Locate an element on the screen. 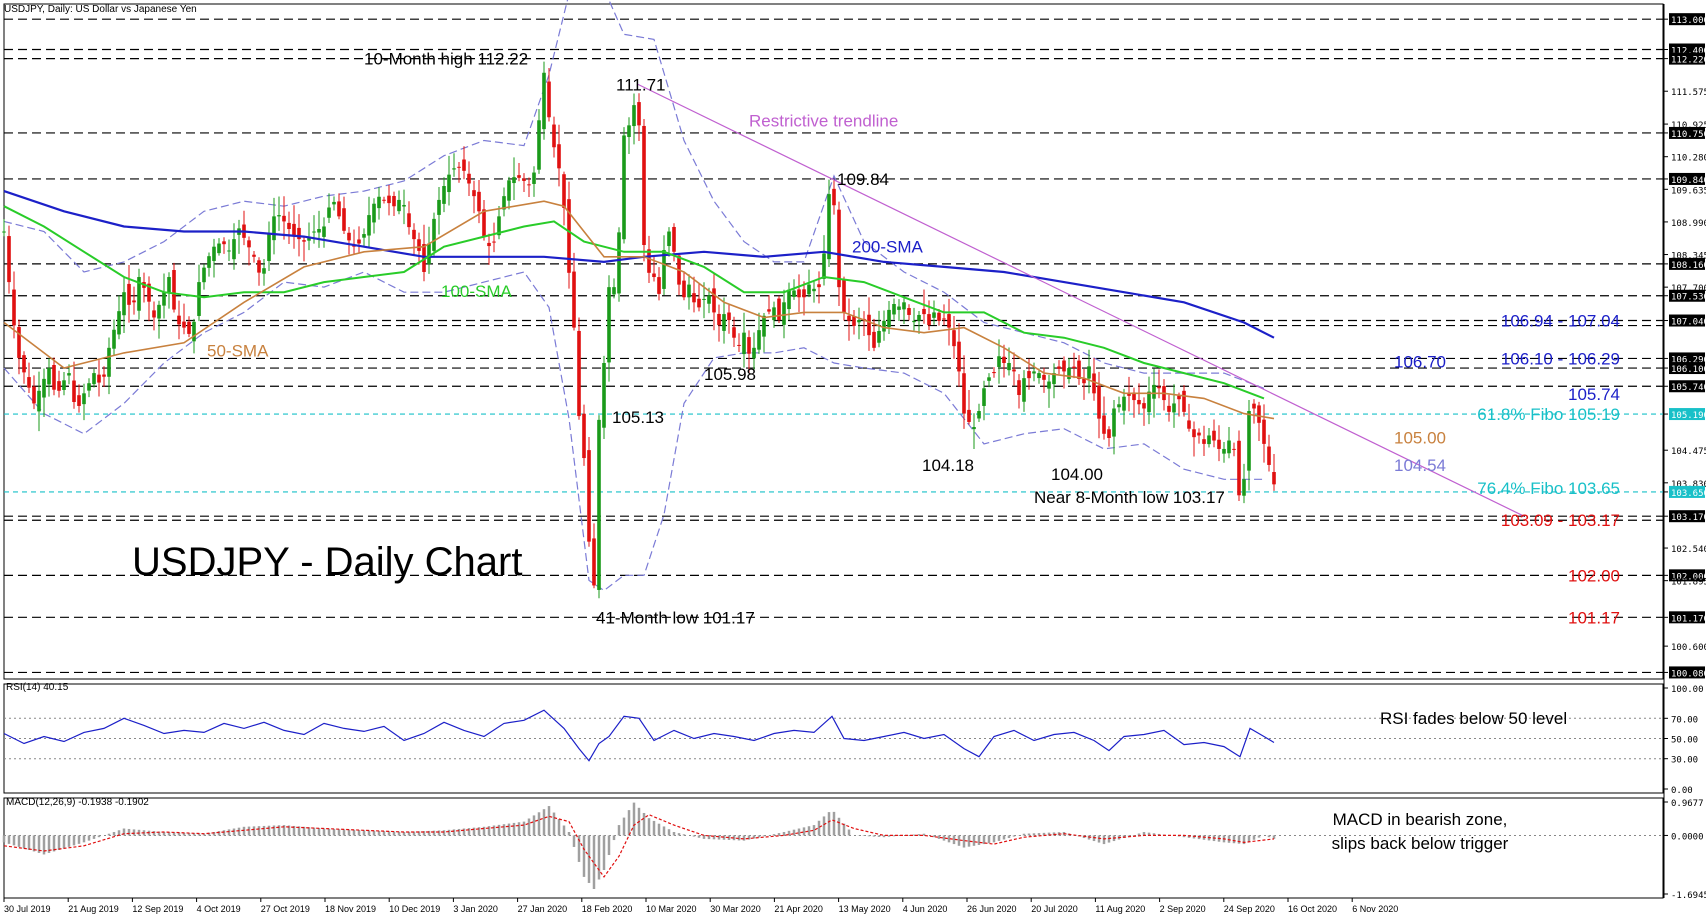 The height and width of the screenshot is (919, 1706). date-label: 13 May 2020 is located at coordinates (865, 909).